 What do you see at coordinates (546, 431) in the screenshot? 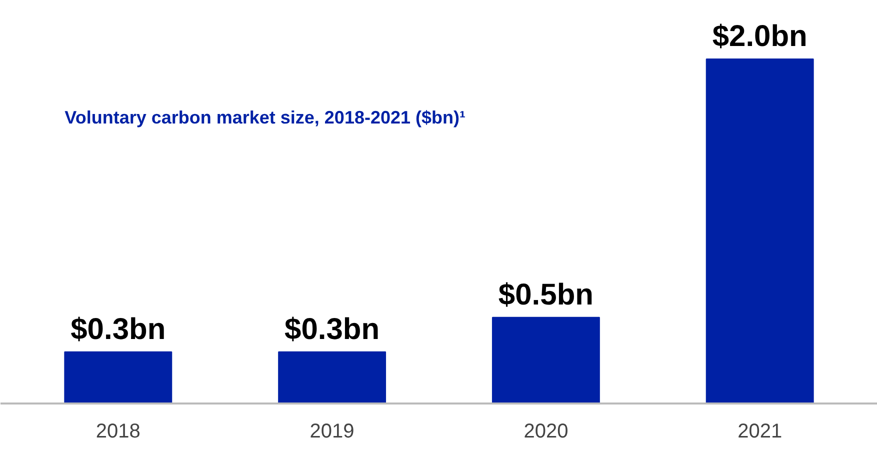
I see `x-tick-label: 2020` at bounding box center [546, 431].